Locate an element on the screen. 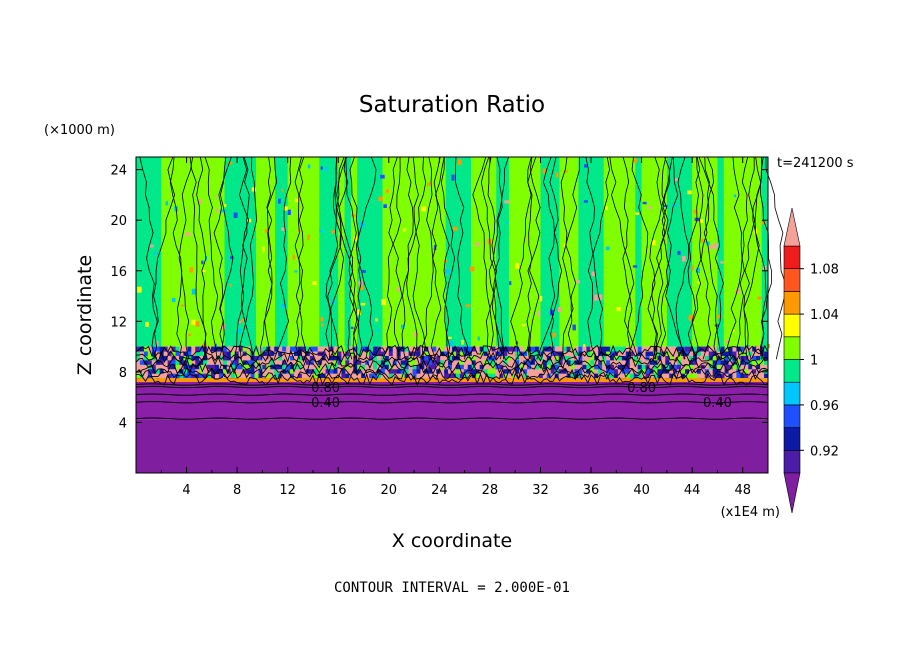 This screenshot has height=654, width=904. y-tick-label: 4 is located at coordinates (123, 423).